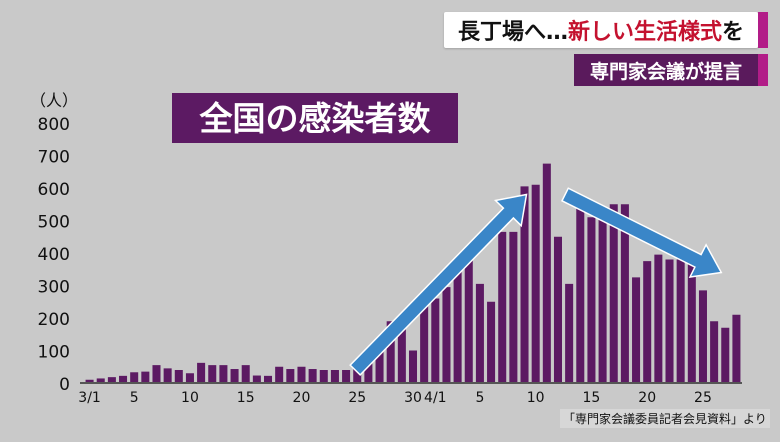  Describe the element at coordinates (54, 320) in the screenshot. I see `y-tick-label: 200` at that location.